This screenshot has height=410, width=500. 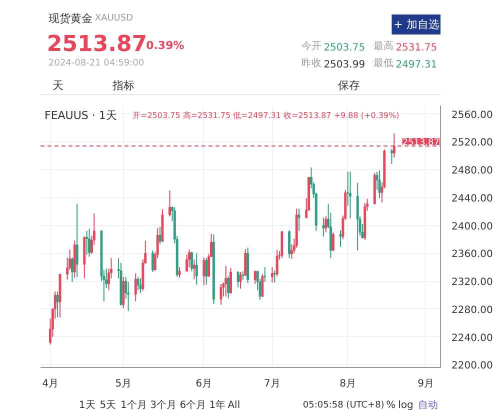 I want to click on text: 1个月, so click(x=133, y=404).